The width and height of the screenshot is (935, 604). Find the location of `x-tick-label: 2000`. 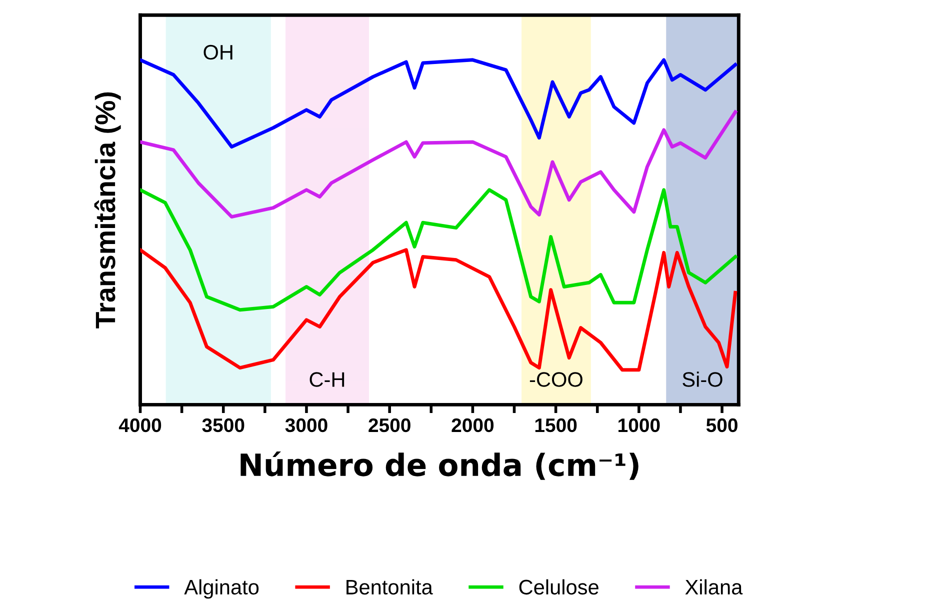

x-tick-label: 2000 is located at coordinates (473, 425).